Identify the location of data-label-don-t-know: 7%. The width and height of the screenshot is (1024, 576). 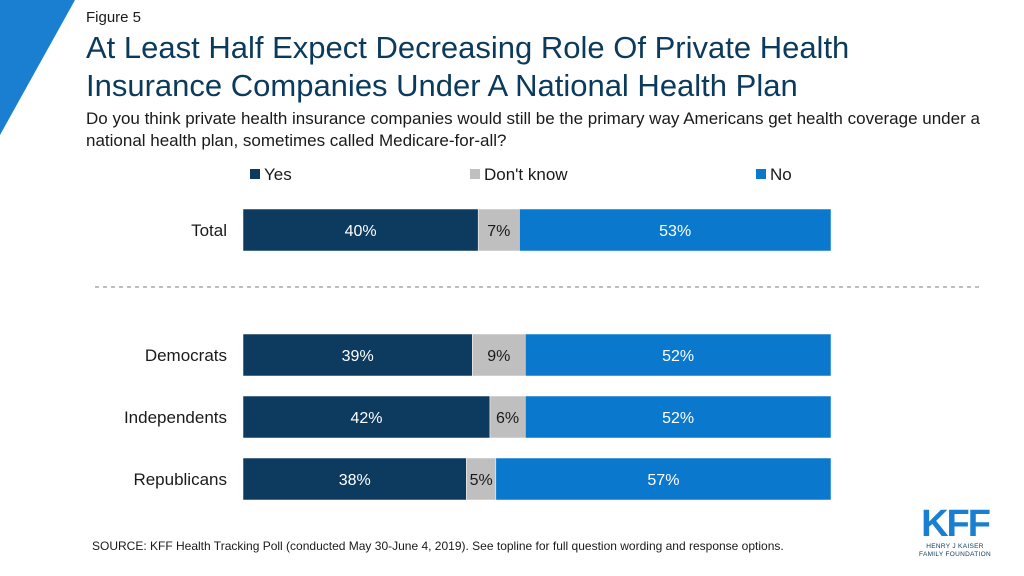
(498, 231).